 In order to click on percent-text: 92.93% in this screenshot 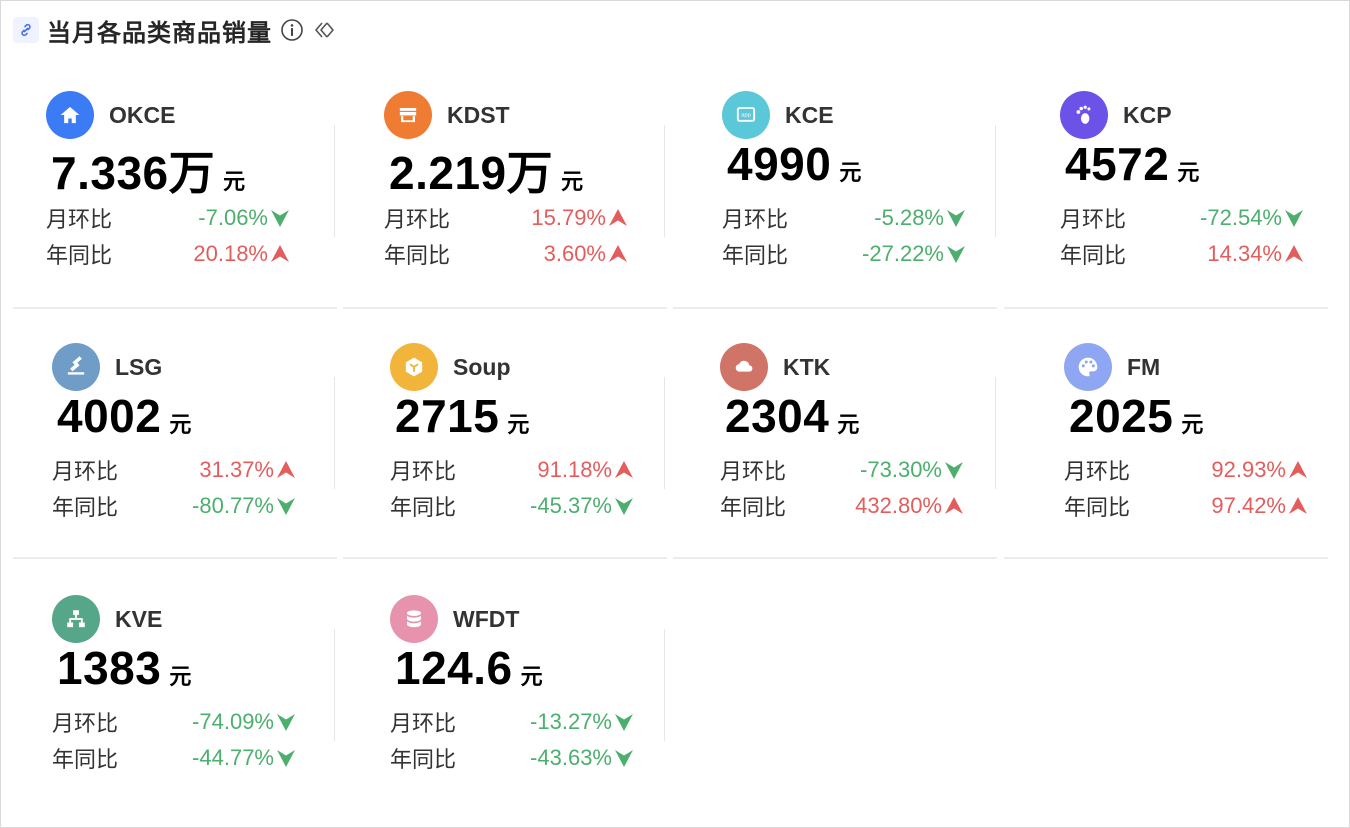, I will do `click(1248, 469)`.